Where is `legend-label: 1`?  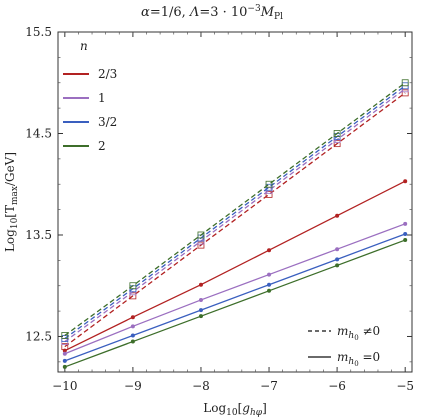 legend-label: 1 is located at coordinates (102, 98).